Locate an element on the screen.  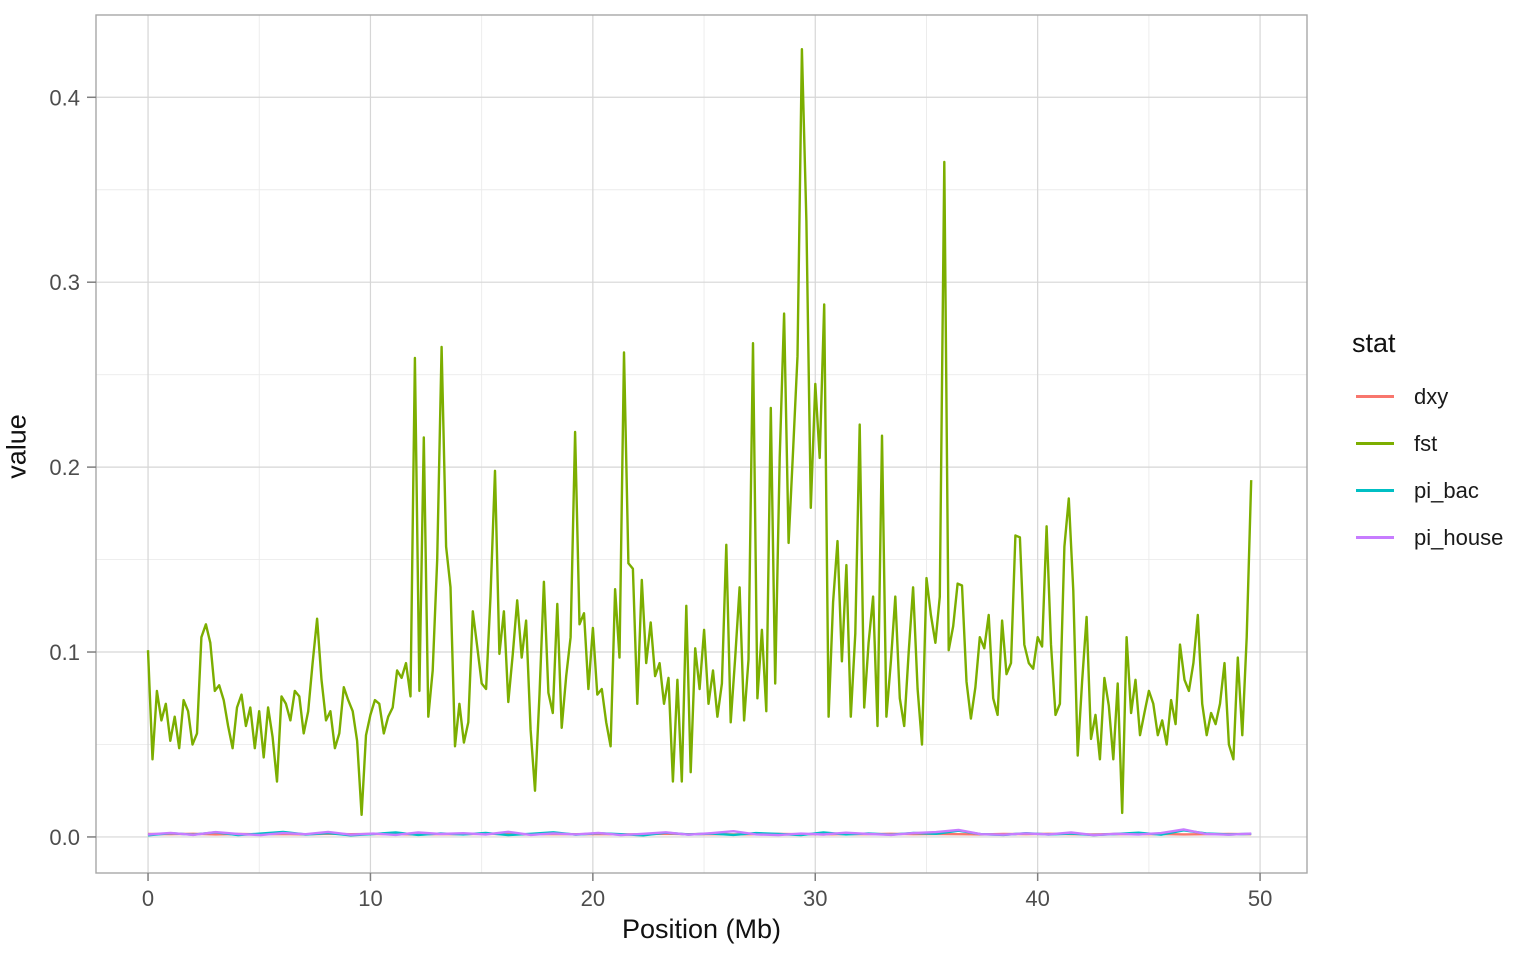
legend-label: pi_bac is located at coordinates (1446, 490).